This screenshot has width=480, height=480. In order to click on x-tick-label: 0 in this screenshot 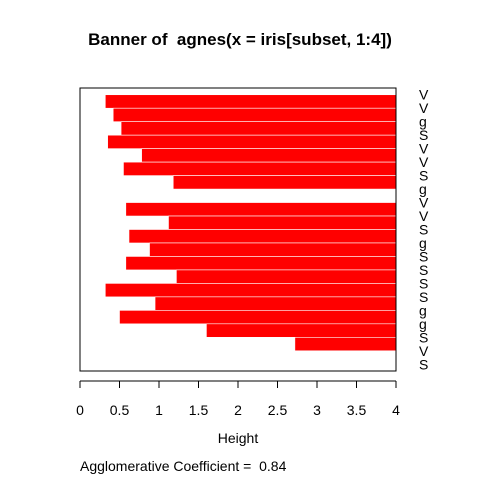, I will do `click(80, 410)`.